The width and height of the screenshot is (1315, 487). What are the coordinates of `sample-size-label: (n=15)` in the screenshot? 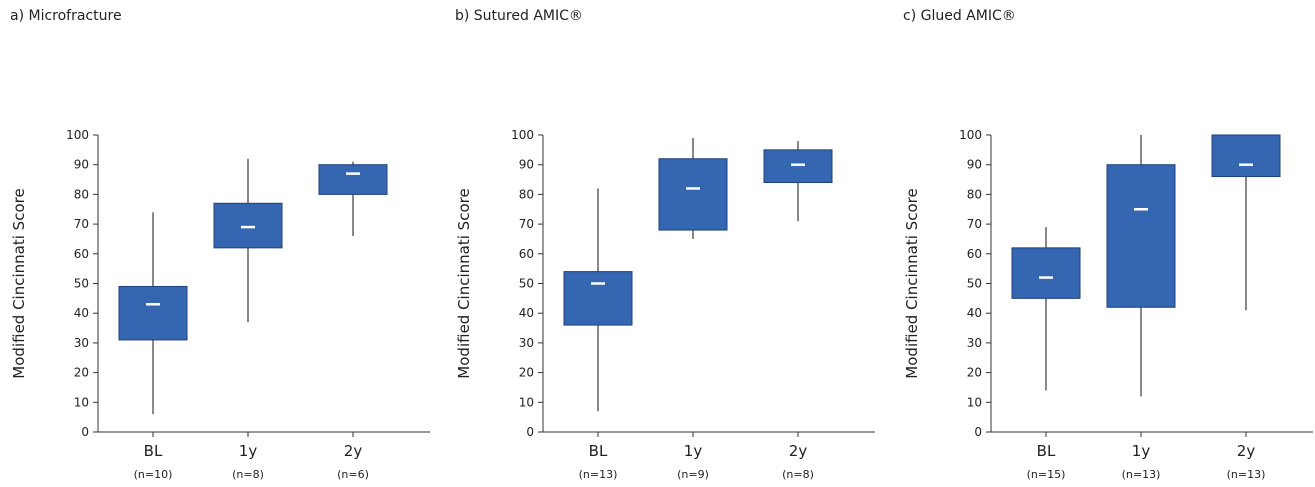 It's located at (1046, 474).